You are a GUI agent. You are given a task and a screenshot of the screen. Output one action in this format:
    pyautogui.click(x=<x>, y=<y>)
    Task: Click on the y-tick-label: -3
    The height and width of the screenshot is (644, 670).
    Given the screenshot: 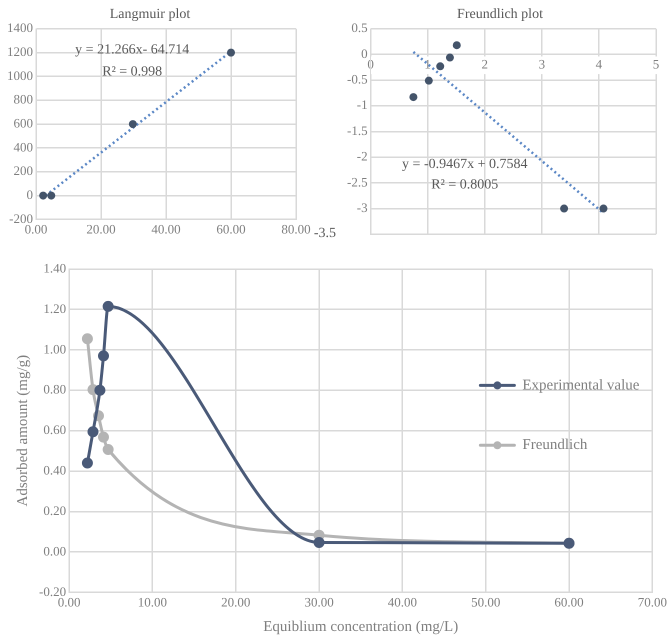 What is the action you would take?
    pyautogui.click(x=362, y=207)
    